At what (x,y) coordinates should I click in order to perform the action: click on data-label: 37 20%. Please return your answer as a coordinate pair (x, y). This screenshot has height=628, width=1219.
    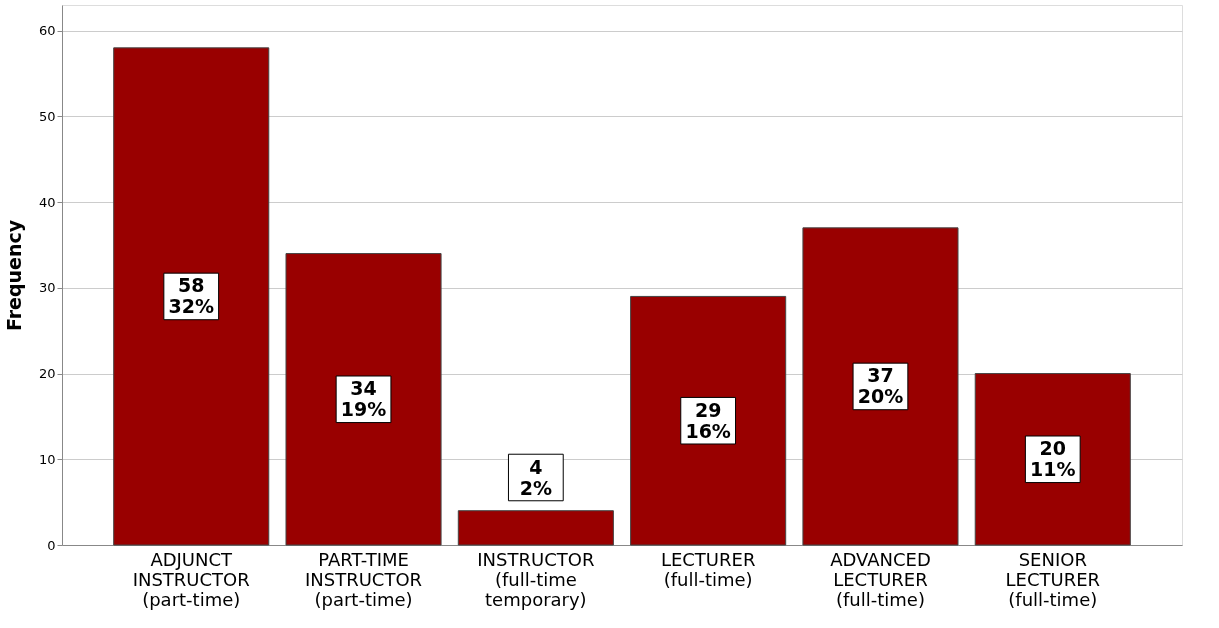
    Looking at the image, I should click on (880, 386).